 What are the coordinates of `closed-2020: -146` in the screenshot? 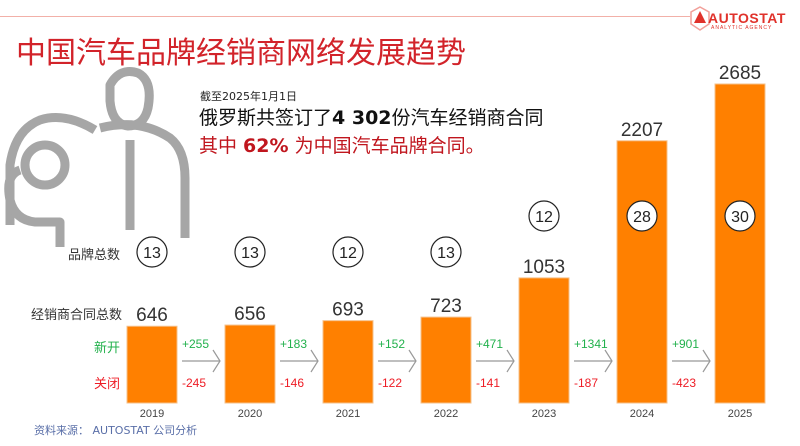 It's located at (292, 383).